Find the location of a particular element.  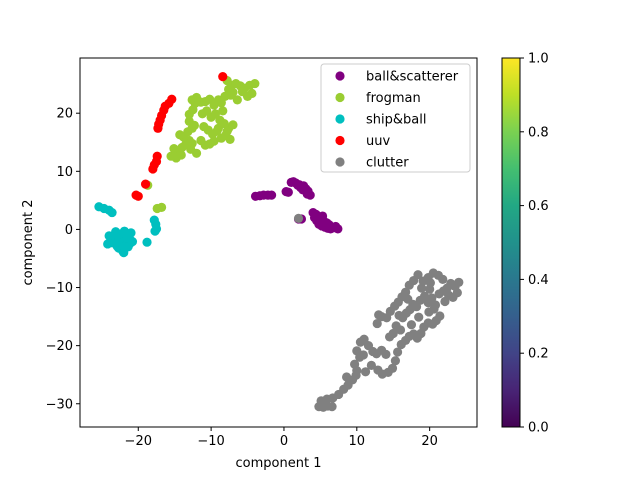

x-tick-label: 10 is located at coordinates (357, 441).